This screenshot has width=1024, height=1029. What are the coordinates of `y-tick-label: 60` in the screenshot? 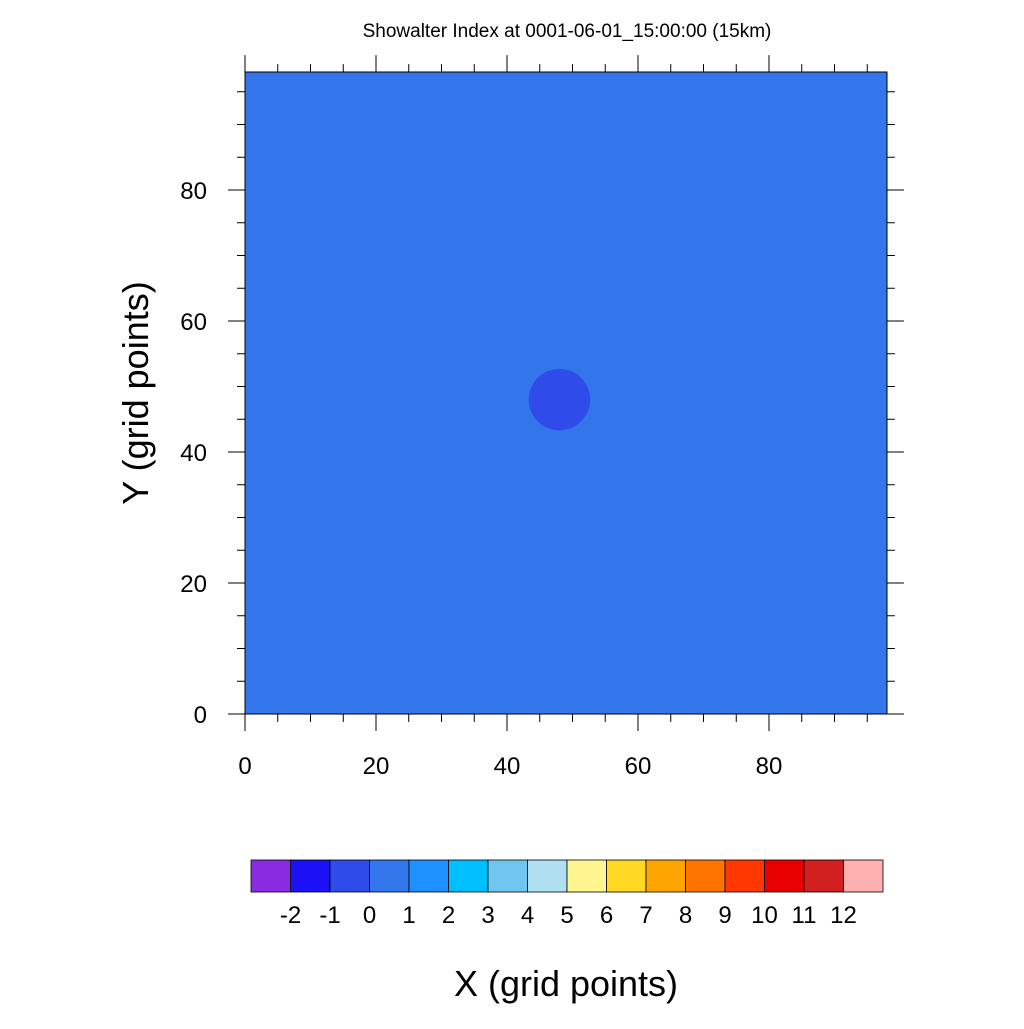 It's located at (193, 322).